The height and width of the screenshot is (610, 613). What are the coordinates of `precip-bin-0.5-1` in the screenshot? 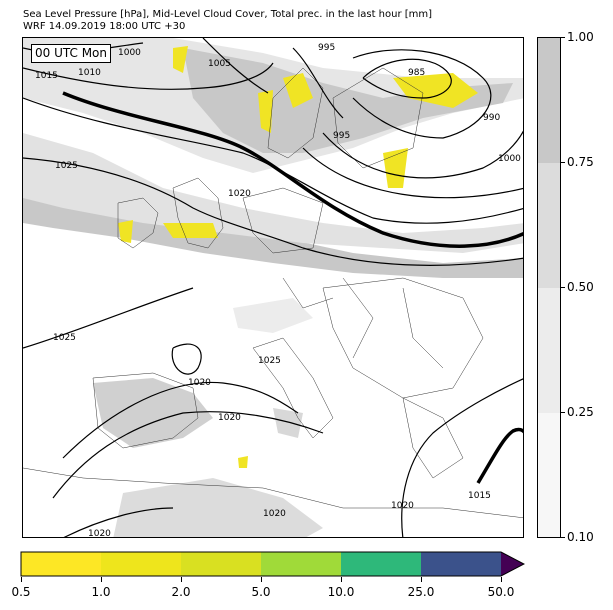 It's located at (61, 564).